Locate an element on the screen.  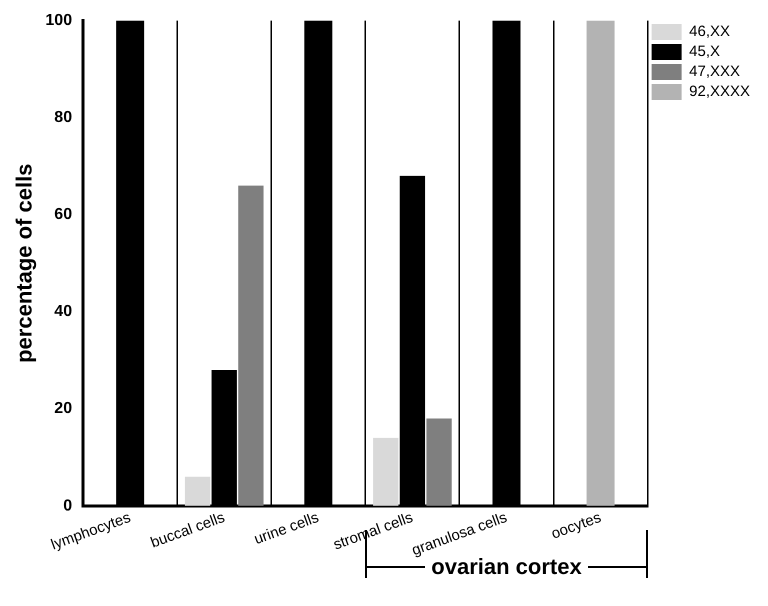
x-tick-label: urine cells is located at coordinates (287, 528).